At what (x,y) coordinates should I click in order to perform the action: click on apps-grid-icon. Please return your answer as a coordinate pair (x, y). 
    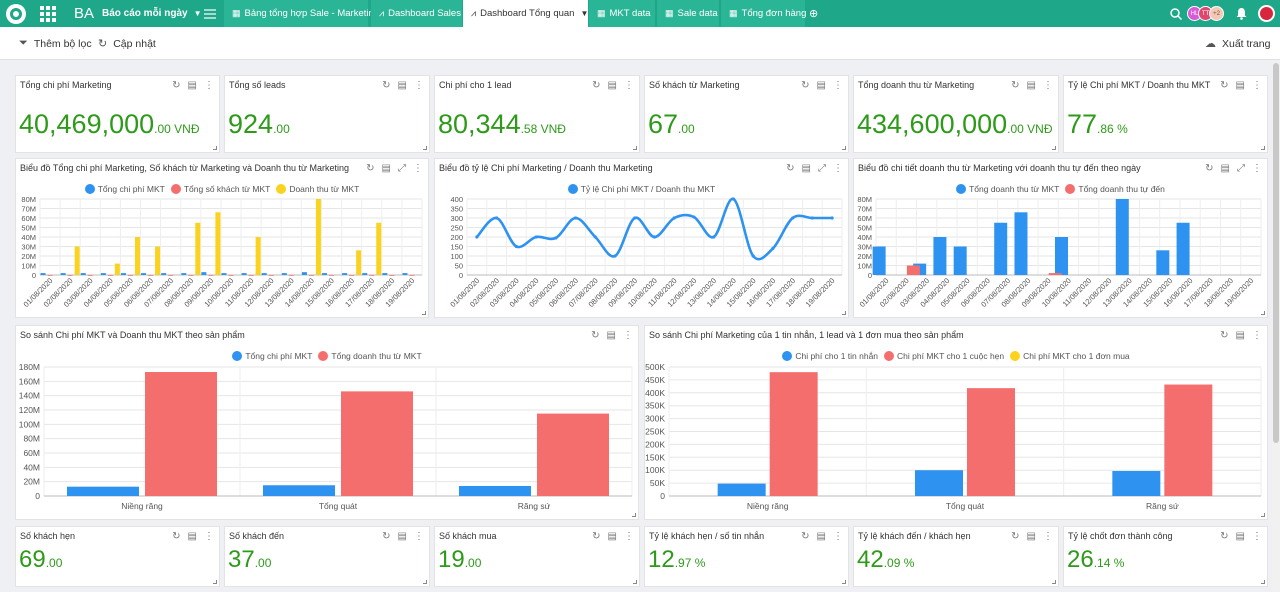
    Looking at the image, I should click on (48, 13).